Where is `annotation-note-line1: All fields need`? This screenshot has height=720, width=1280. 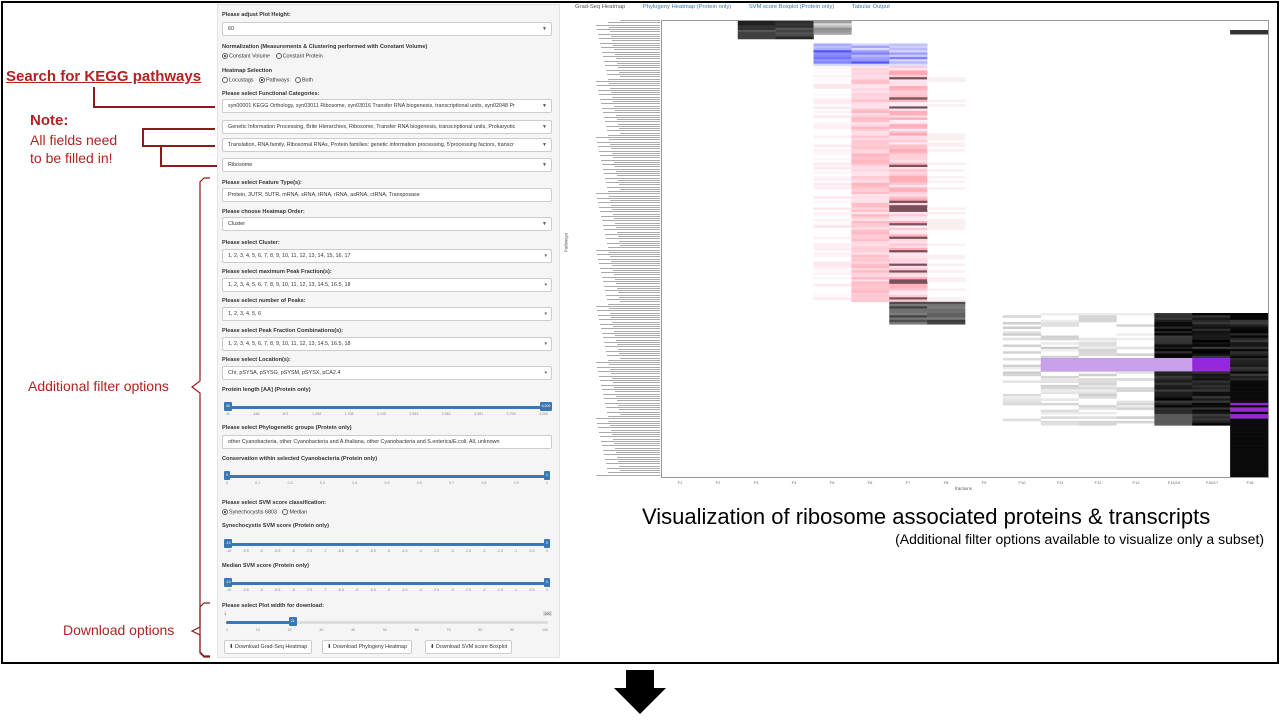
annotation-note-line1: All fields need is located at coordinates (74, 140).